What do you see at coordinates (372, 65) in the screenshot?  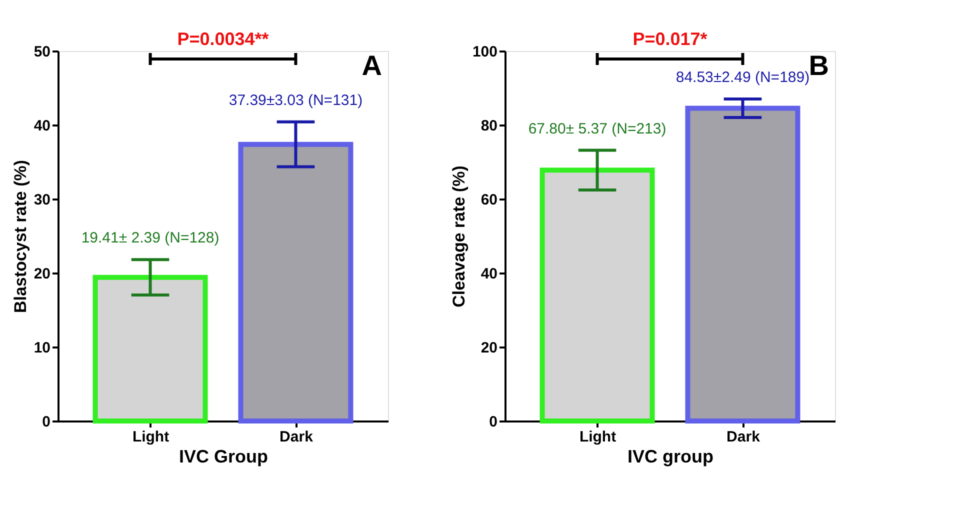 I see `chart-title: A` at bounding box center [372, 65].